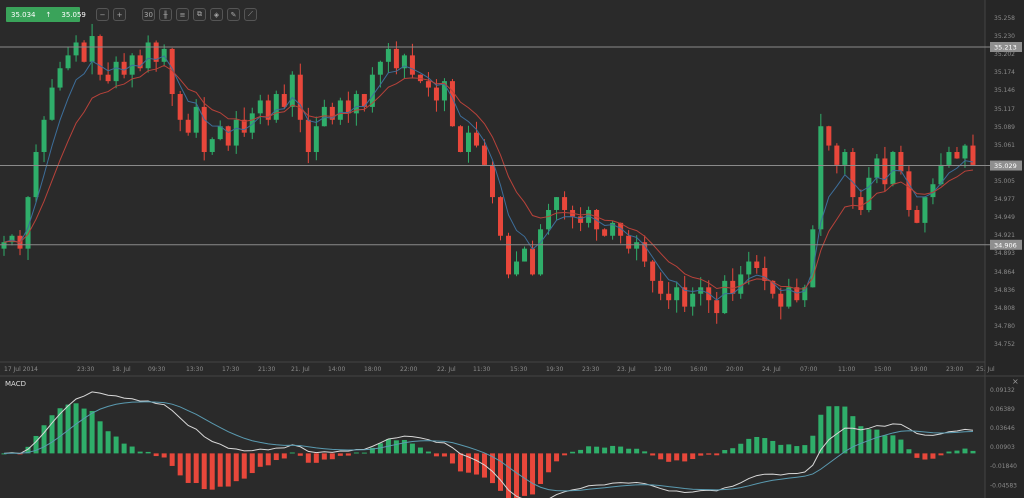  I want to click on close-macd-icon: ×, so click(1015, 381).